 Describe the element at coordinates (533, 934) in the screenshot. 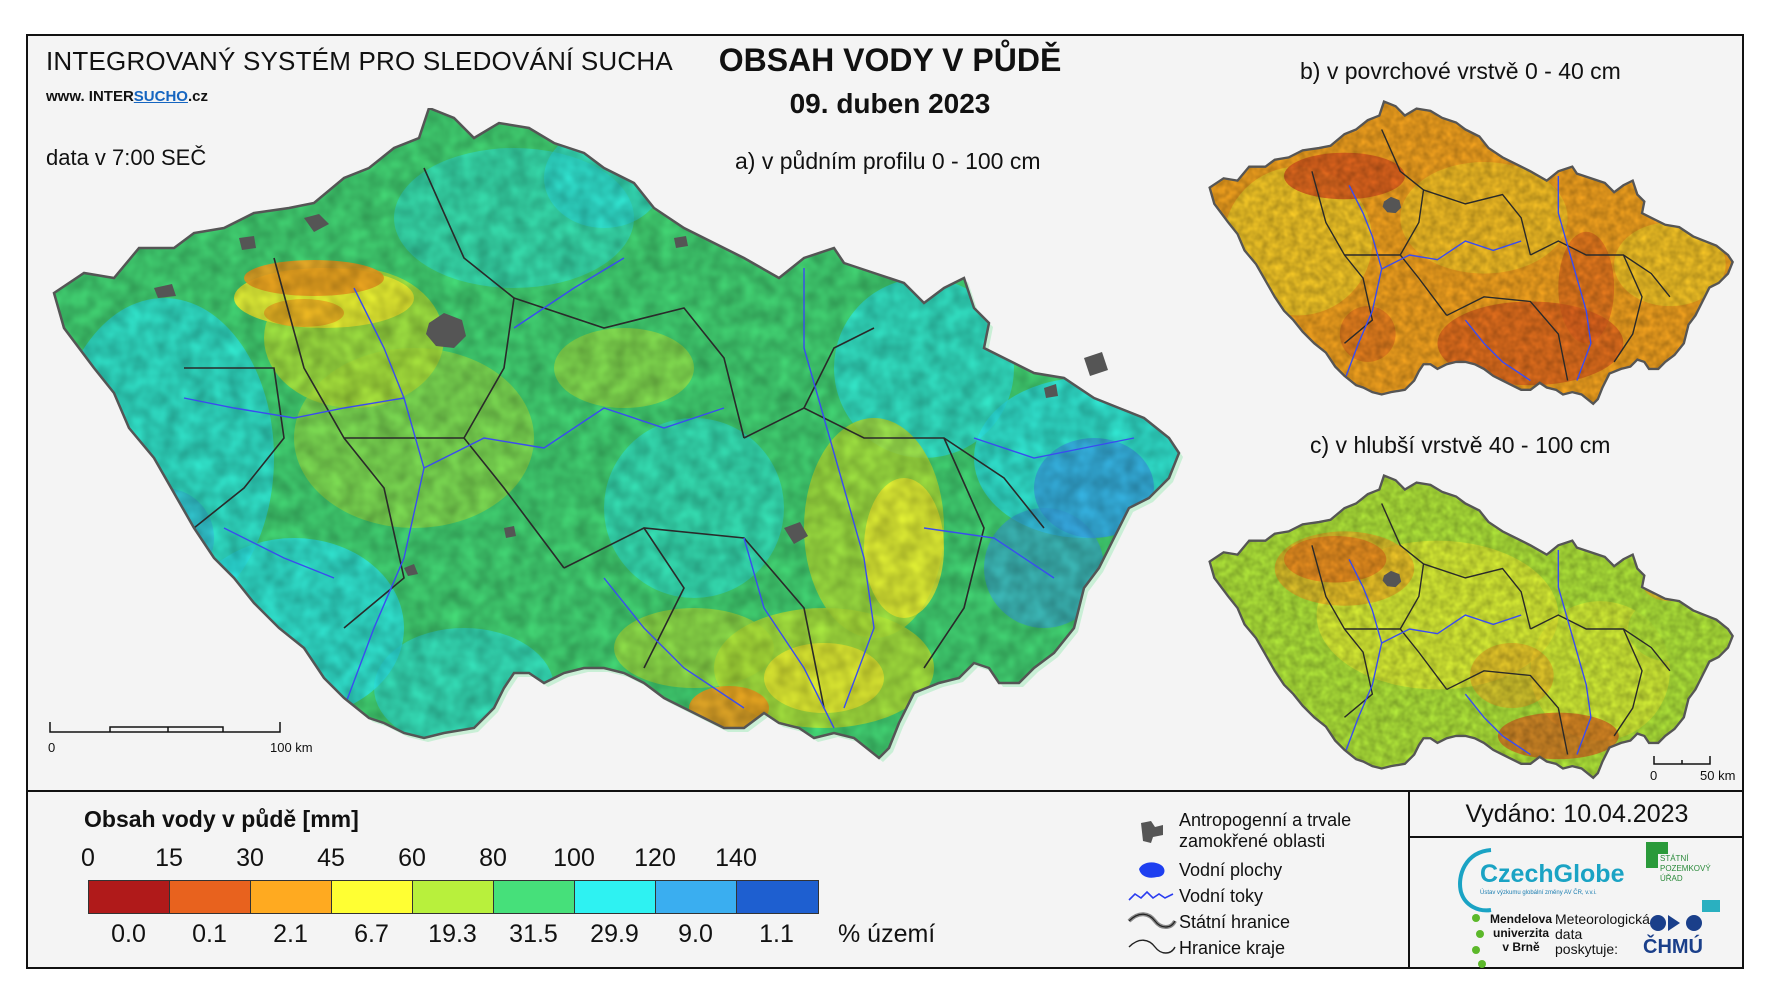

I see `legend-percent-value: 31.5` at that location.